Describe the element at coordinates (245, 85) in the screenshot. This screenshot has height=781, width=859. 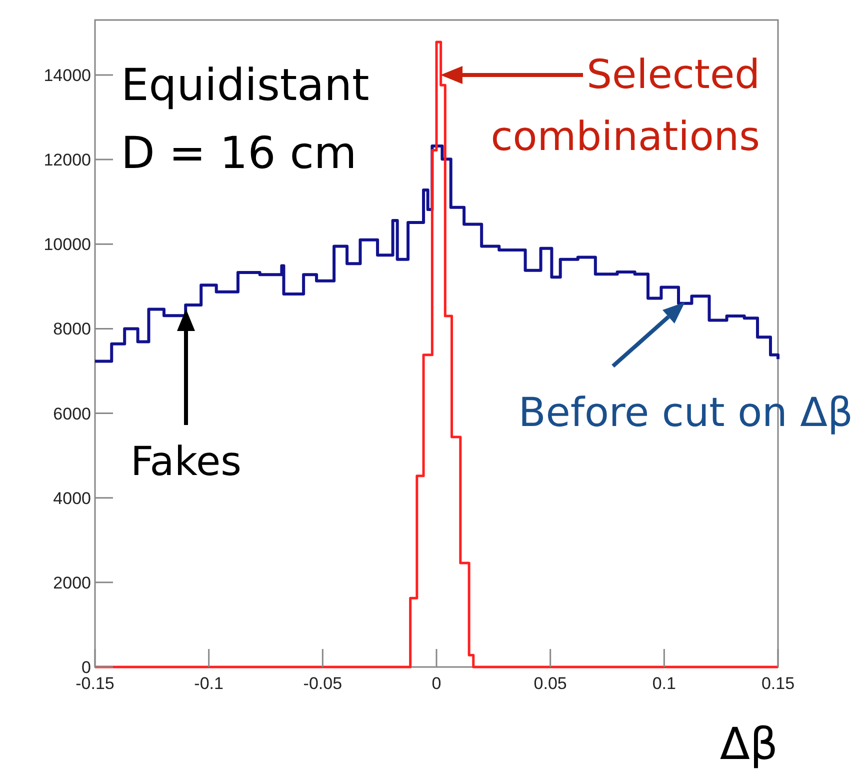
I see `annotation: Equidistant` at that location.